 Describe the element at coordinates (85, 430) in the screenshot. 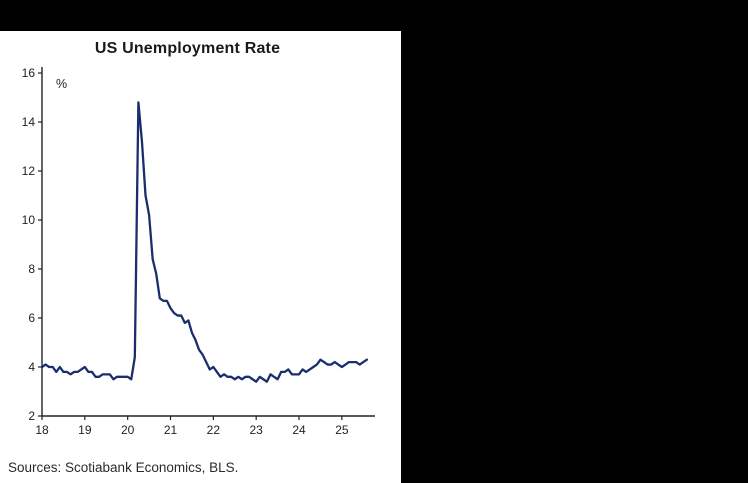

I see `x-axis-tick-label: 19` at that location.